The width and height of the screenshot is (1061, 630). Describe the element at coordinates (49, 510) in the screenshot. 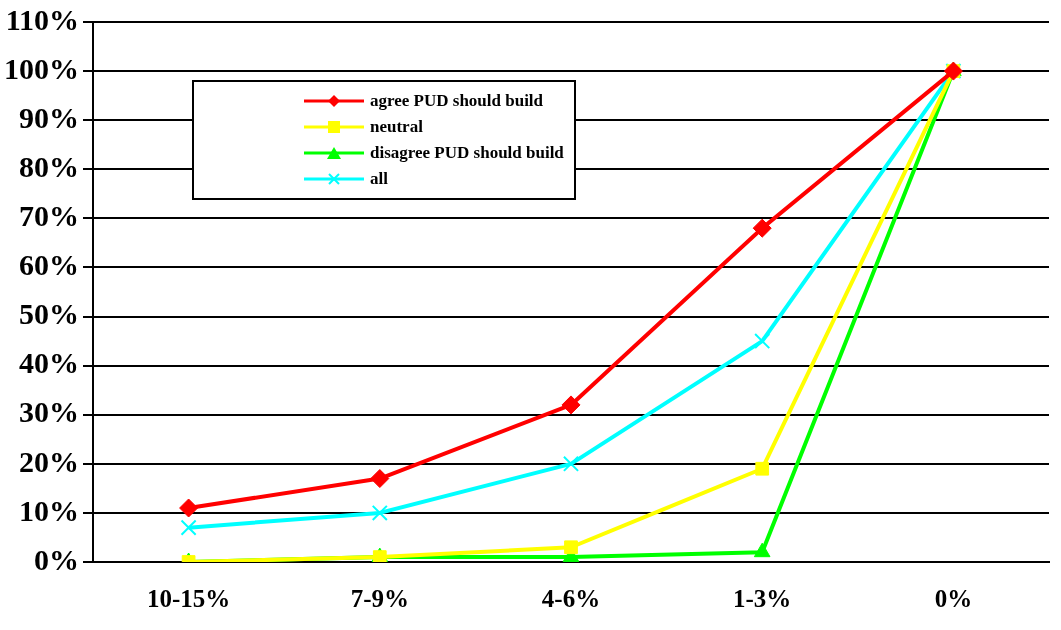

I see `y-tick-label: 10%` at that location.